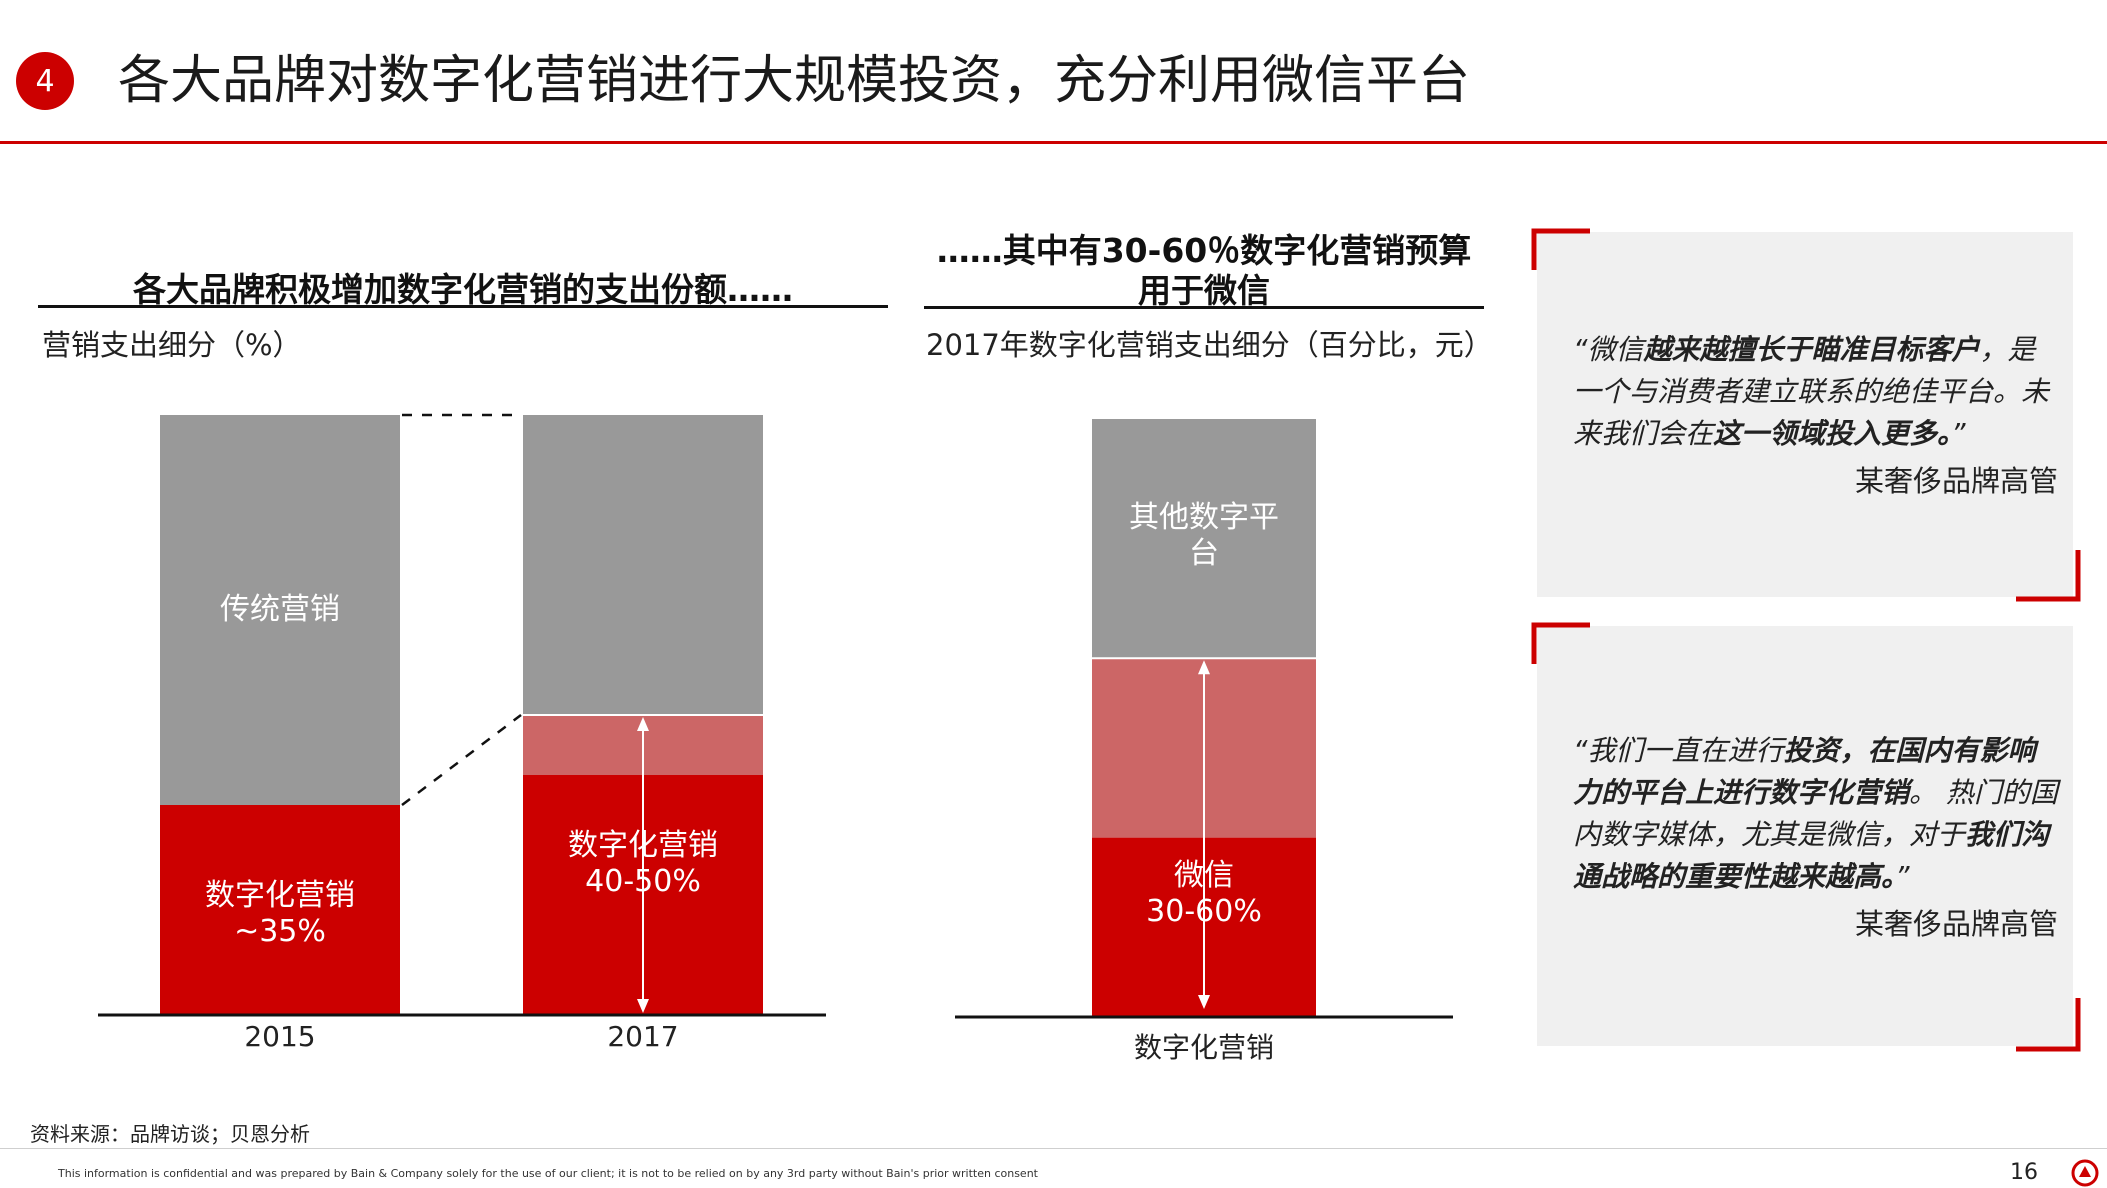  I want to click on bar-2015-digital-label-line2: ~35%, so click(280, 931).